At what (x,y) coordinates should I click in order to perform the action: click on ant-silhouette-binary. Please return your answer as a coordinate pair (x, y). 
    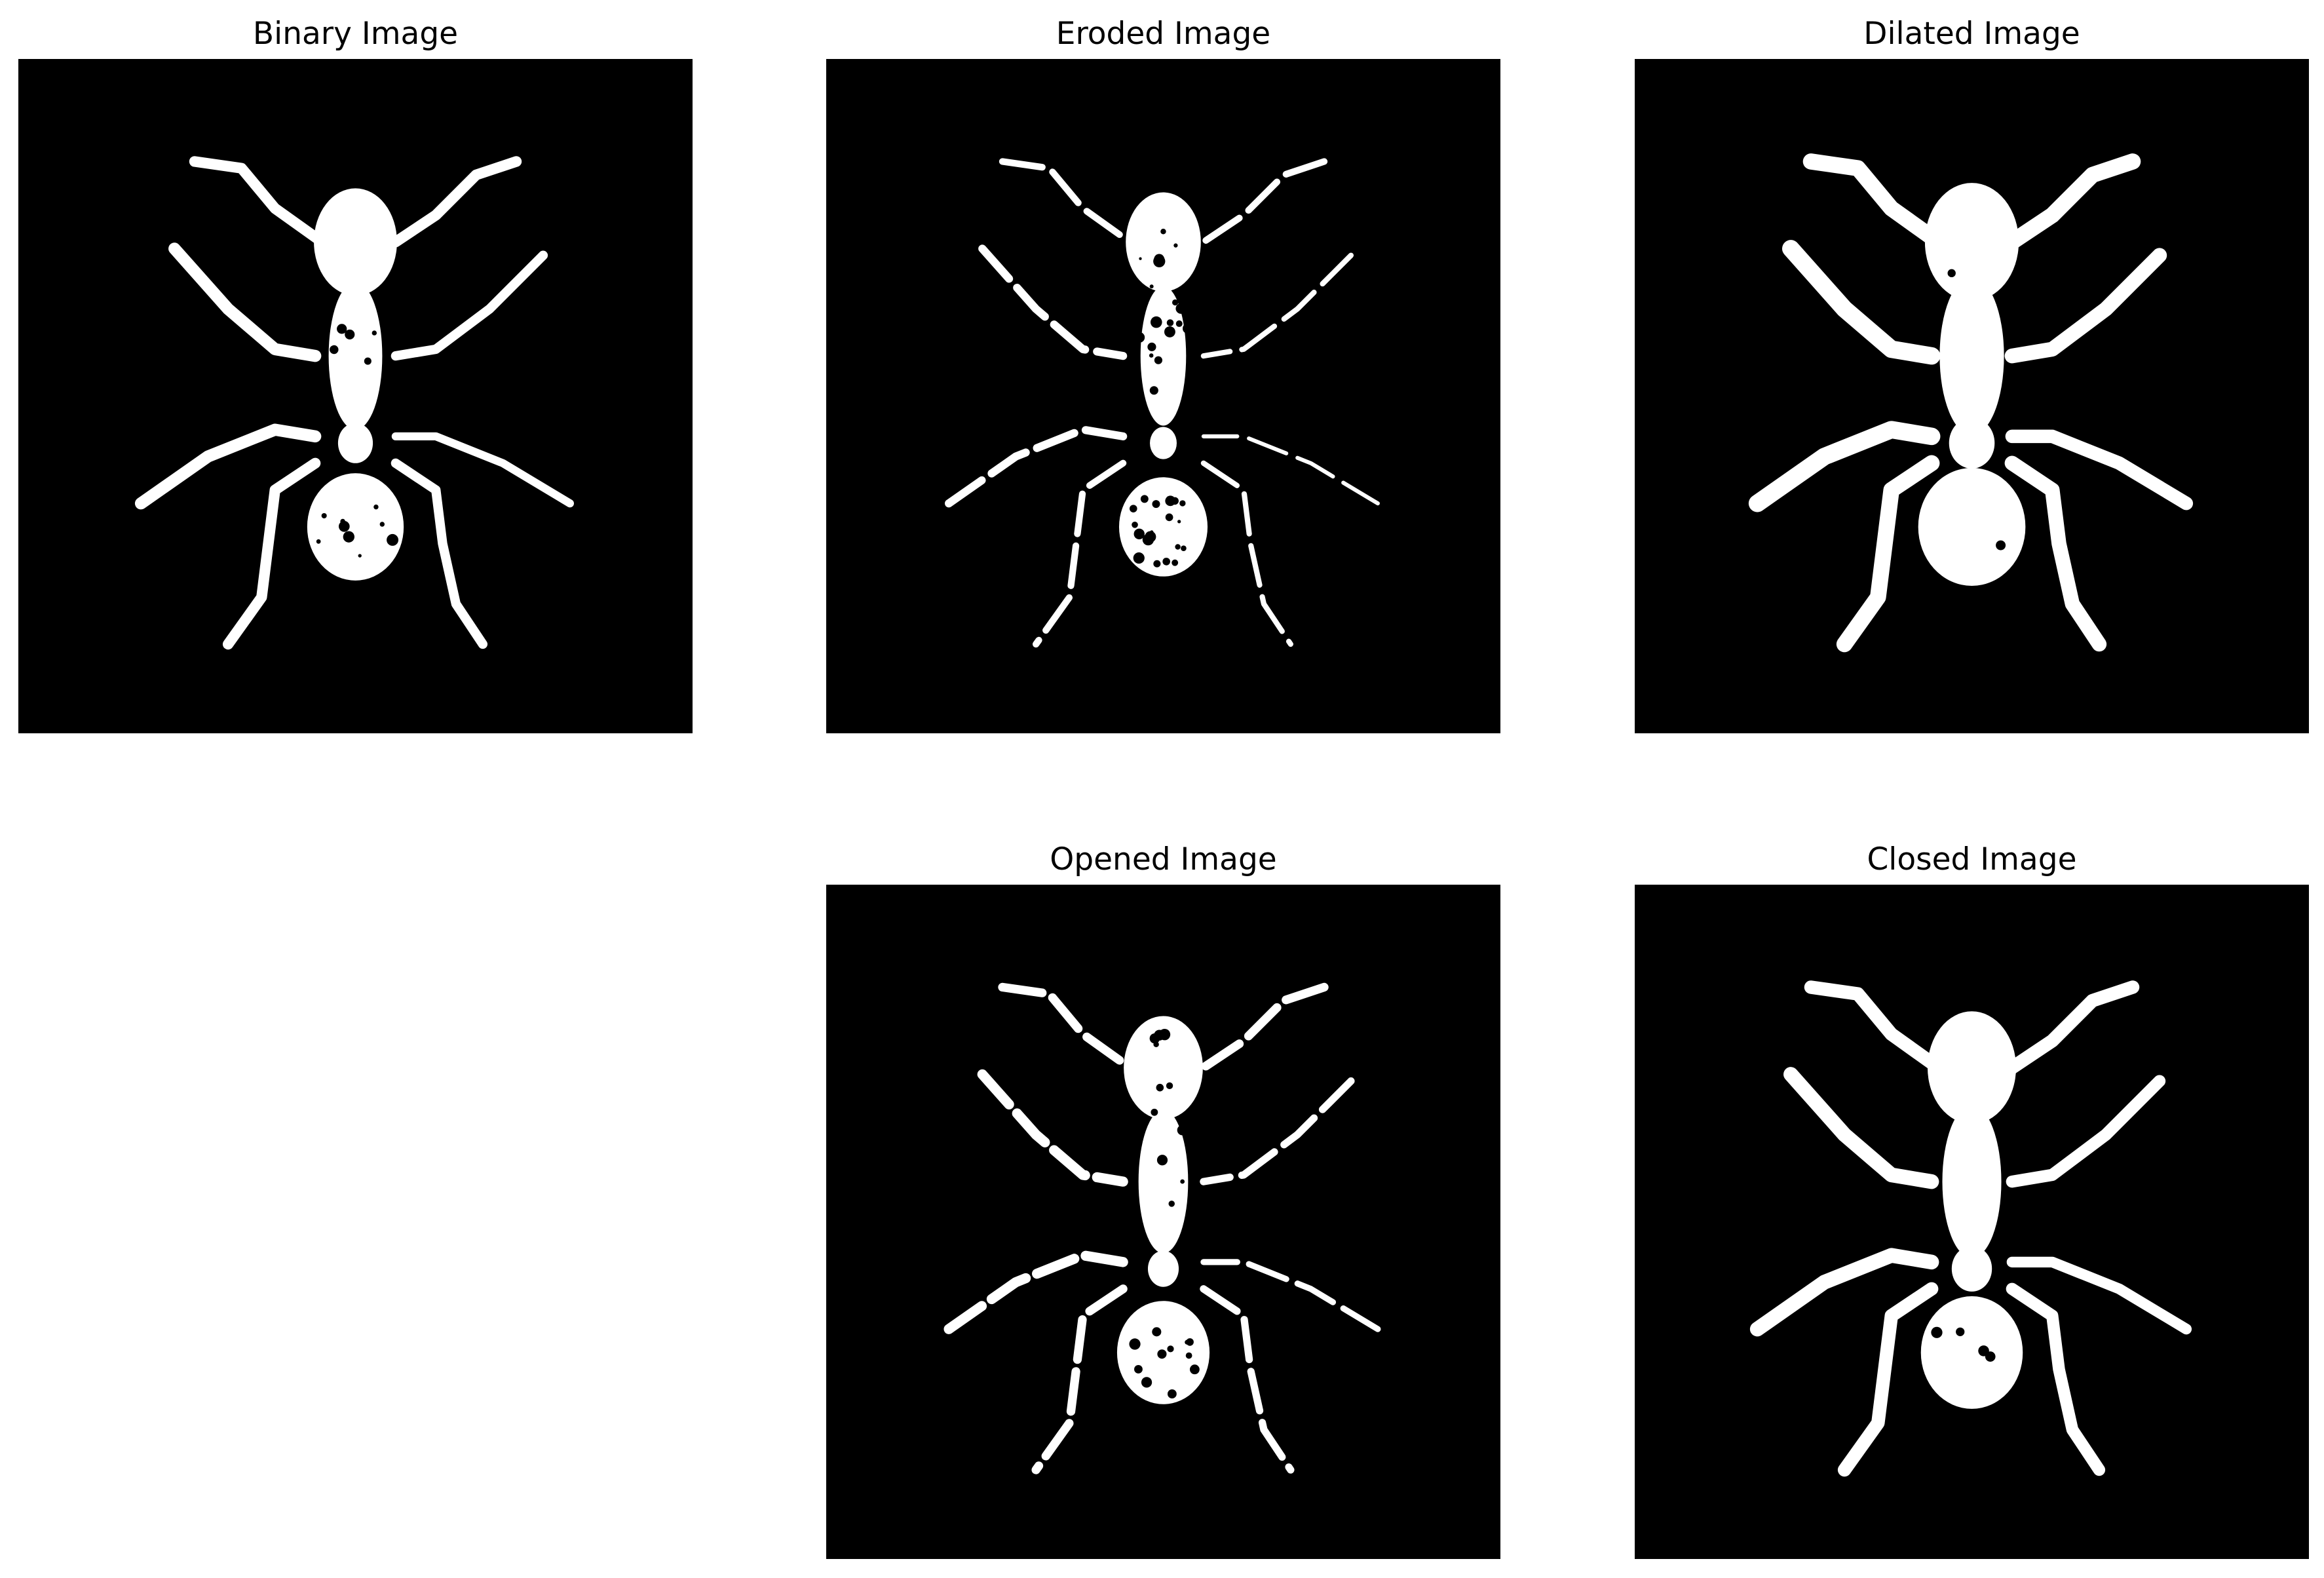
    Looking at the image, I should click on (354, 403).